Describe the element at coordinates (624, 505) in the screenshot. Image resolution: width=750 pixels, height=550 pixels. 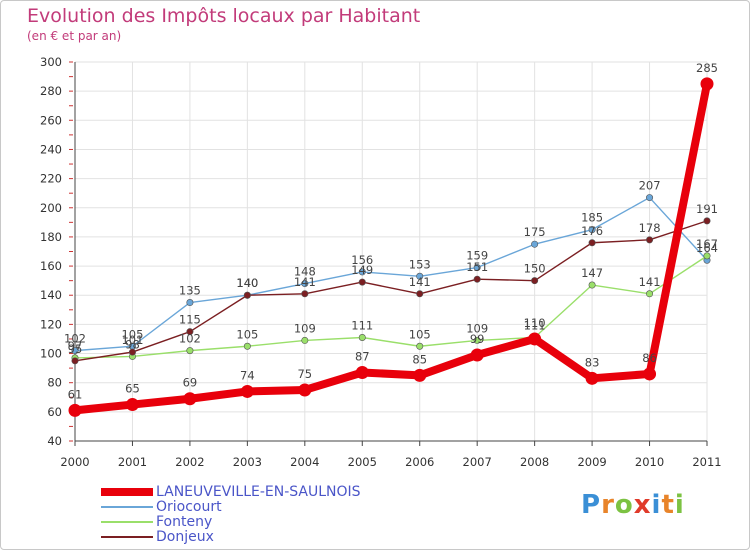
I see `logo-letter: o` at that location.